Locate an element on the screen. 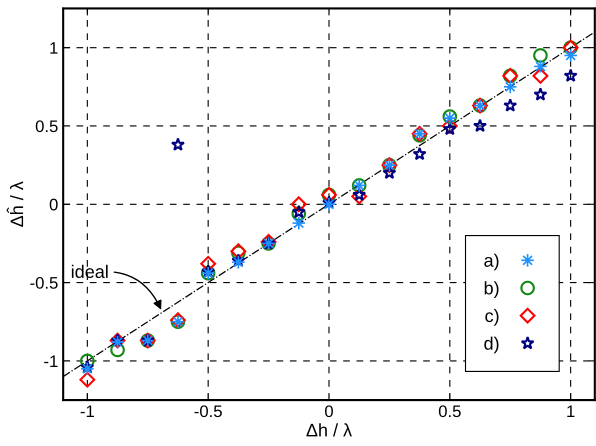  x-tick-label: 1 is located at coordinates (570, 411).